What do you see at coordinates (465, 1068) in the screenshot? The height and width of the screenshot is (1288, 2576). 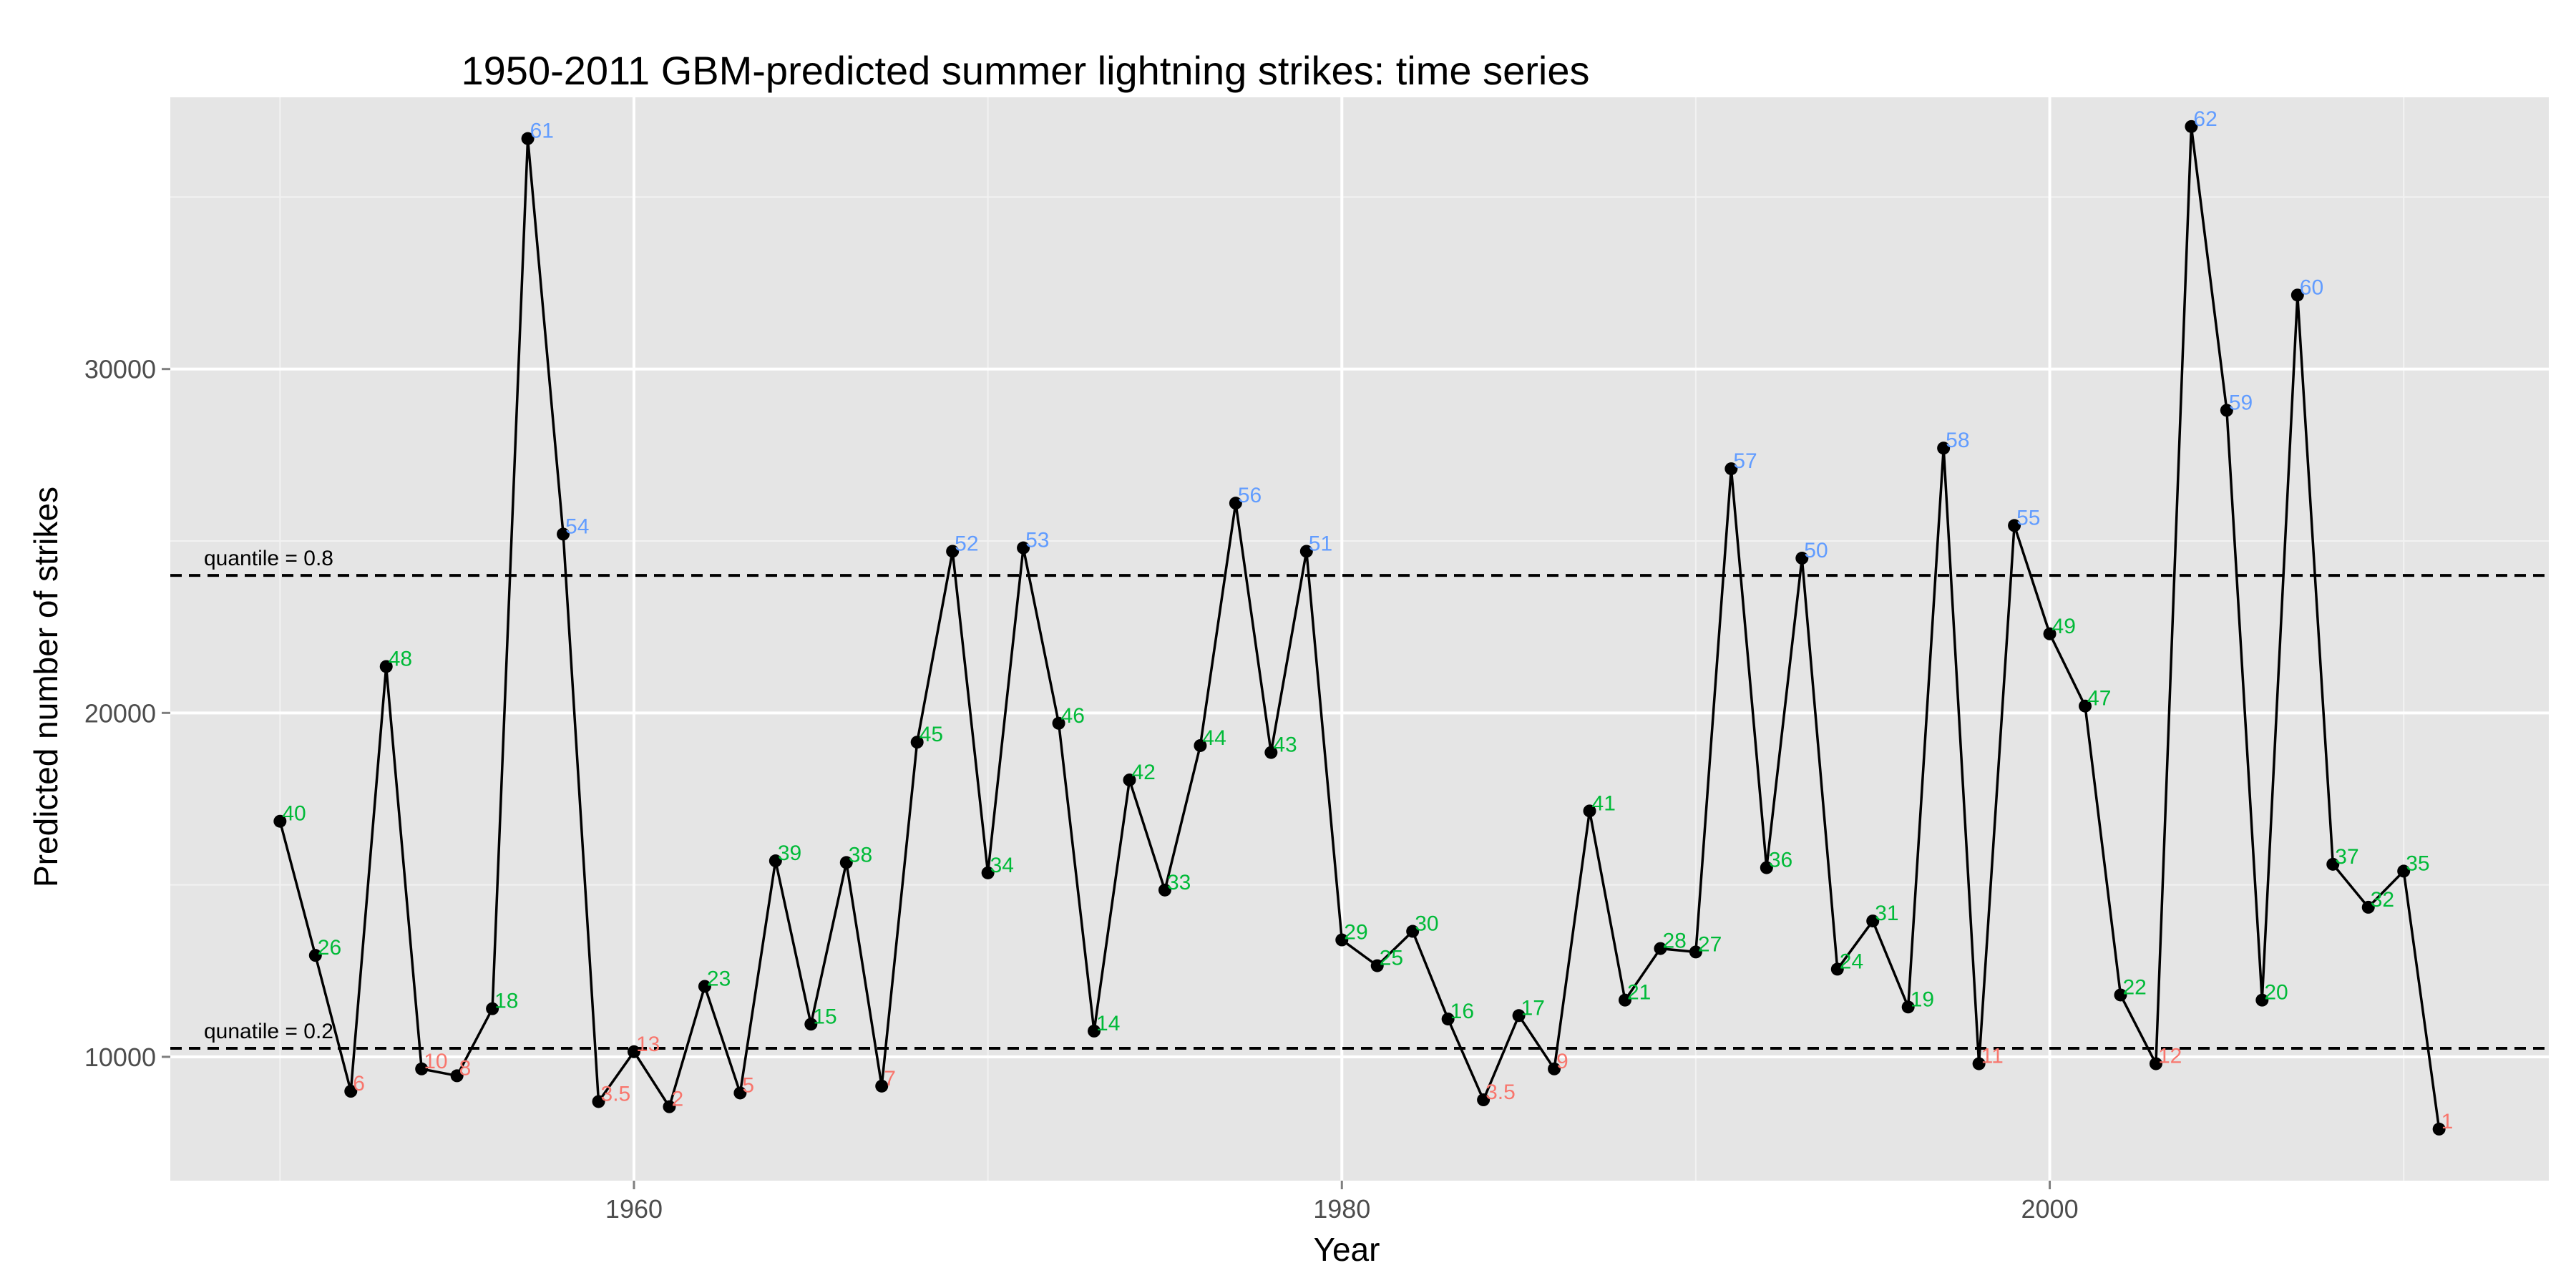 I see `data-label: 8` at bounding box center [465, 1068].